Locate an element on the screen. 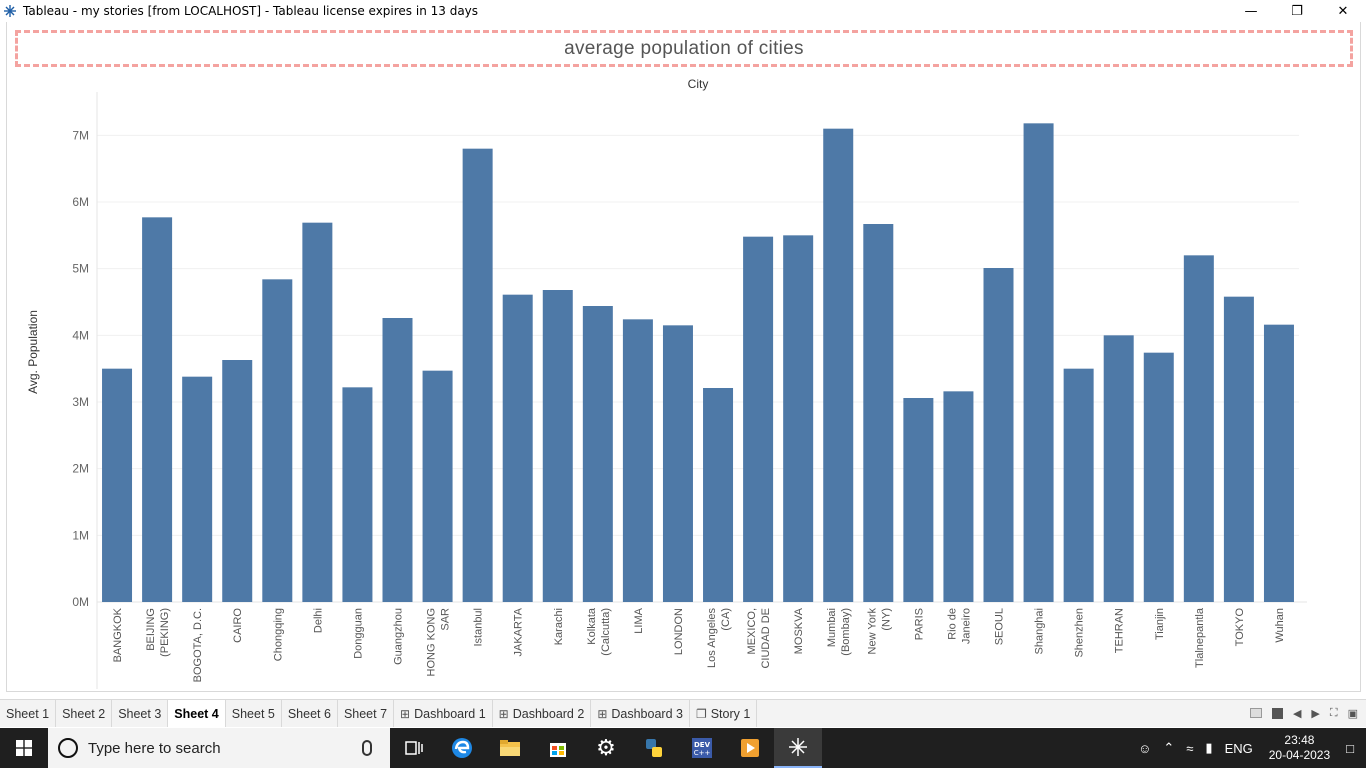 Image resolution: width=1366 pixels, height=768 pixels. tab-sheet-2: Sheet 2 is located at coordinates (84, 713).